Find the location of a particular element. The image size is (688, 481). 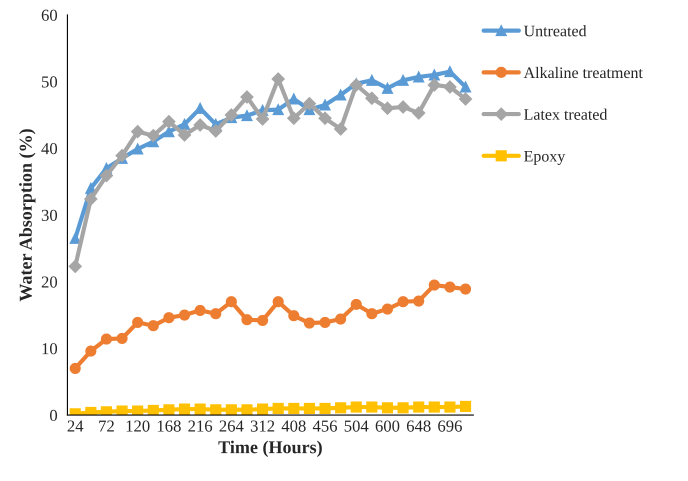

y-tick-label: 30 is located at coordinates (50, 215).